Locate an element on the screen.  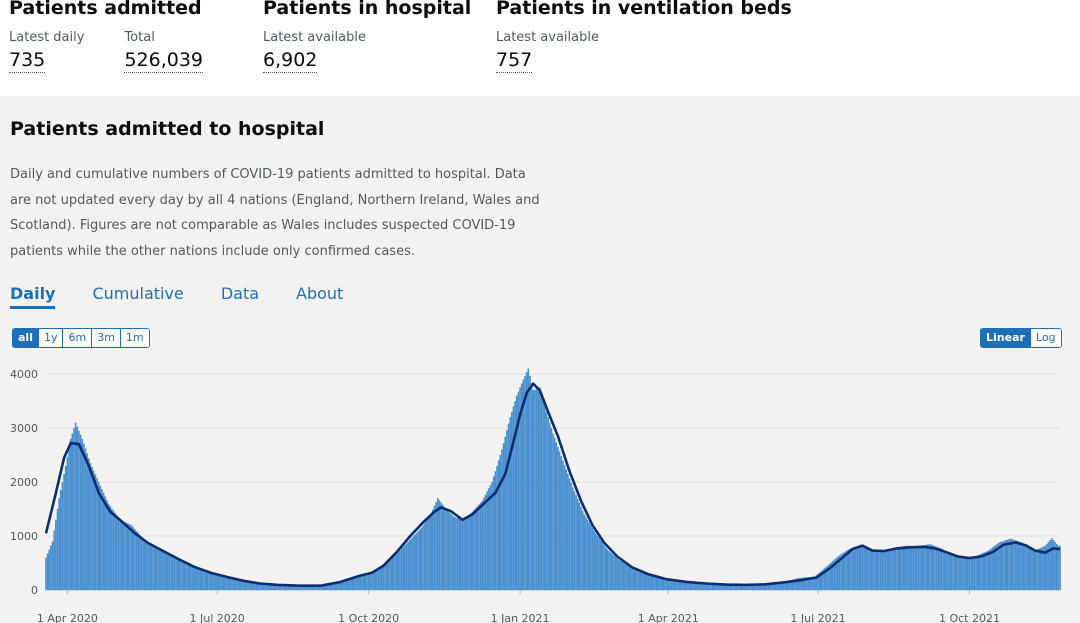
tab-daily: Daily is located at coordinates (33, 296).